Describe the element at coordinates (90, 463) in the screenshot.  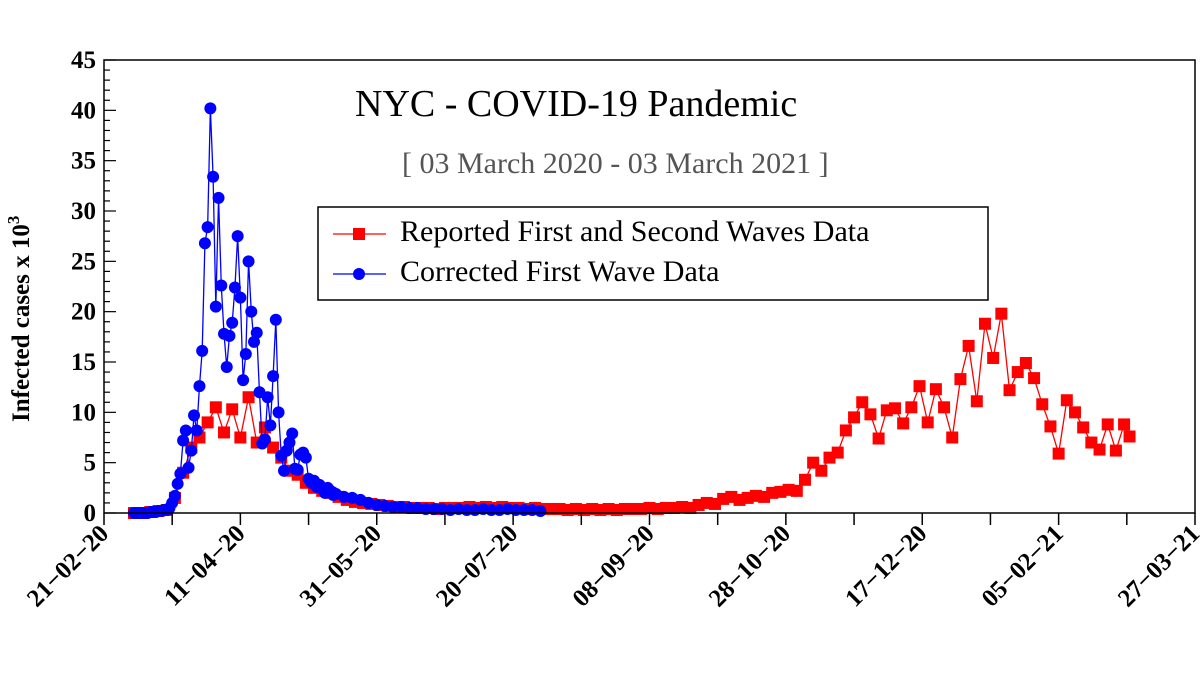
I see `y-tick-label: 5` at that location.